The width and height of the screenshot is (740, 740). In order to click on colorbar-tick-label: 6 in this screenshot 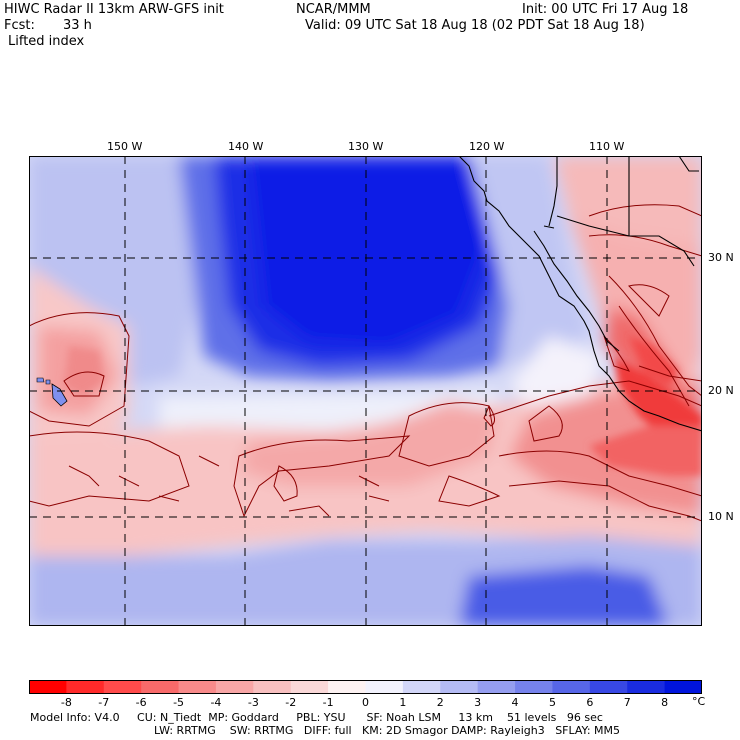, I will do `click(590, 702)`.